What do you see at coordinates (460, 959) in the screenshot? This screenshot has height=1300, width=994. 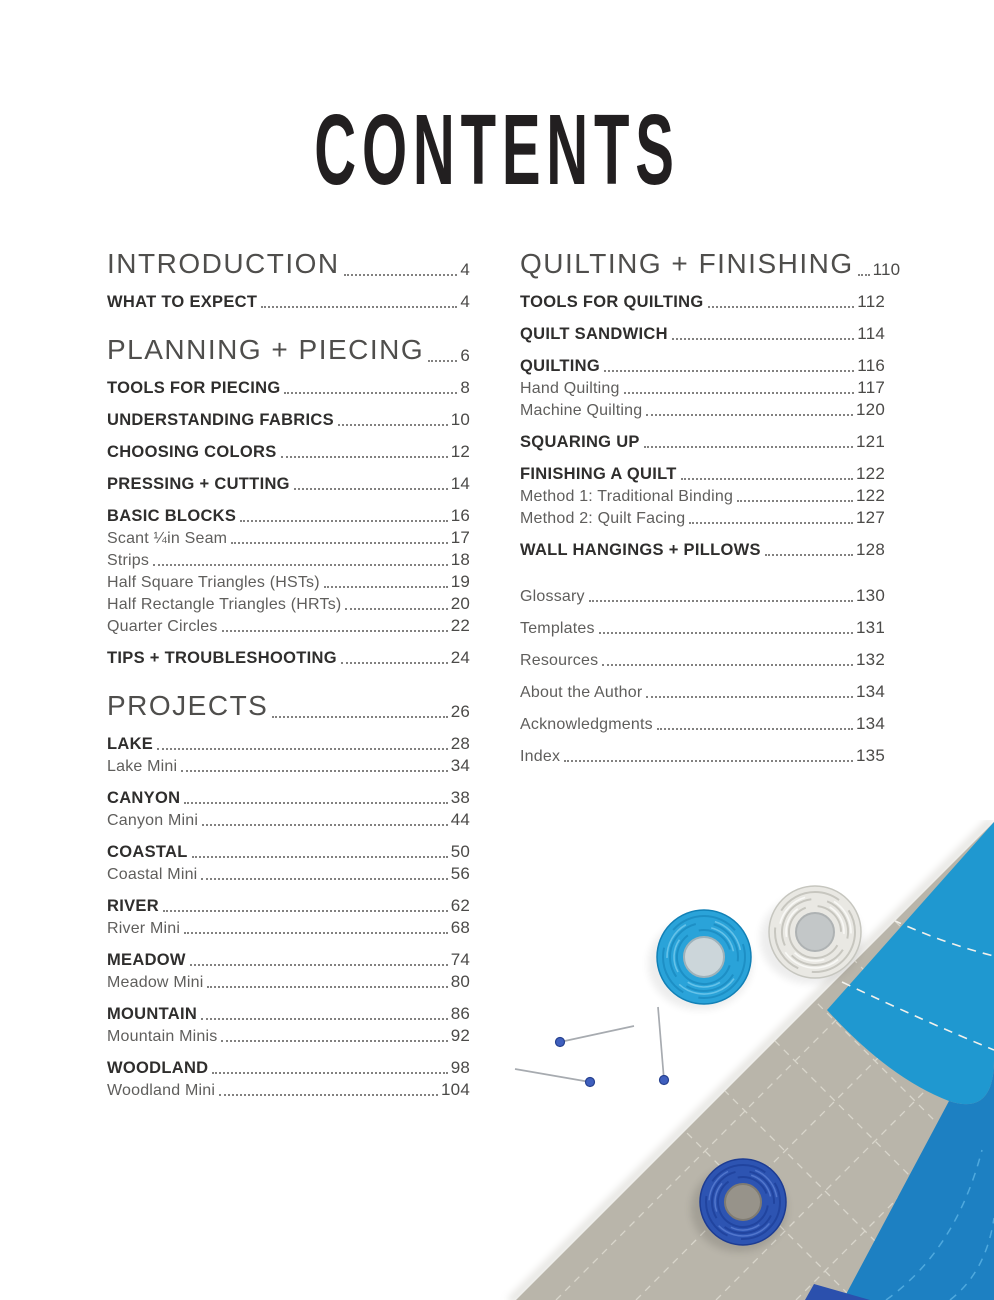 I see `toc-entry-page-number: 74` at bounding box center [460, 959].